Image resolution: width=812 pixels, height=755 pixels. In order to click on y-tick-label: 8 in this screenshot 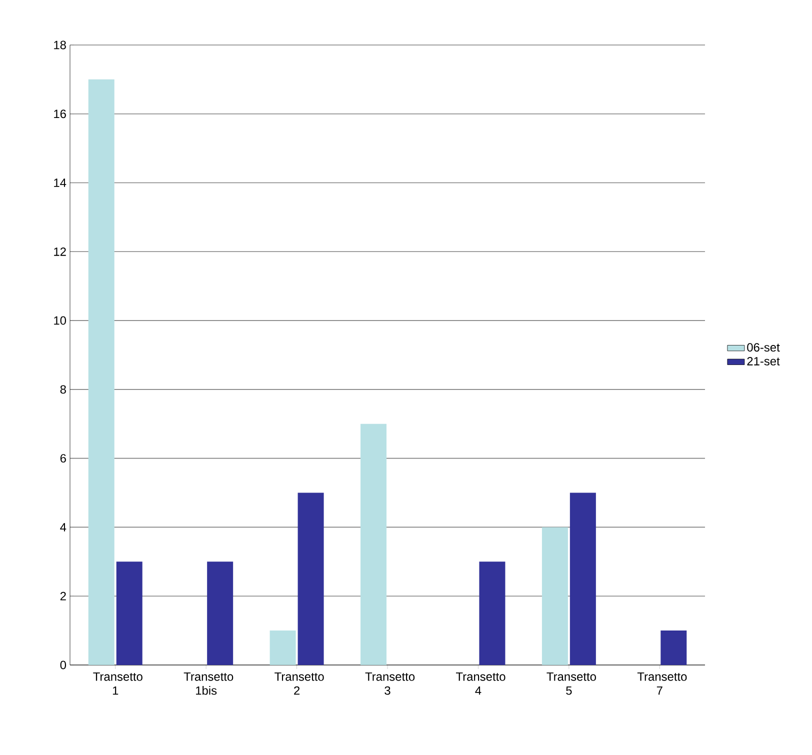, I will do `click(63, 389)`.